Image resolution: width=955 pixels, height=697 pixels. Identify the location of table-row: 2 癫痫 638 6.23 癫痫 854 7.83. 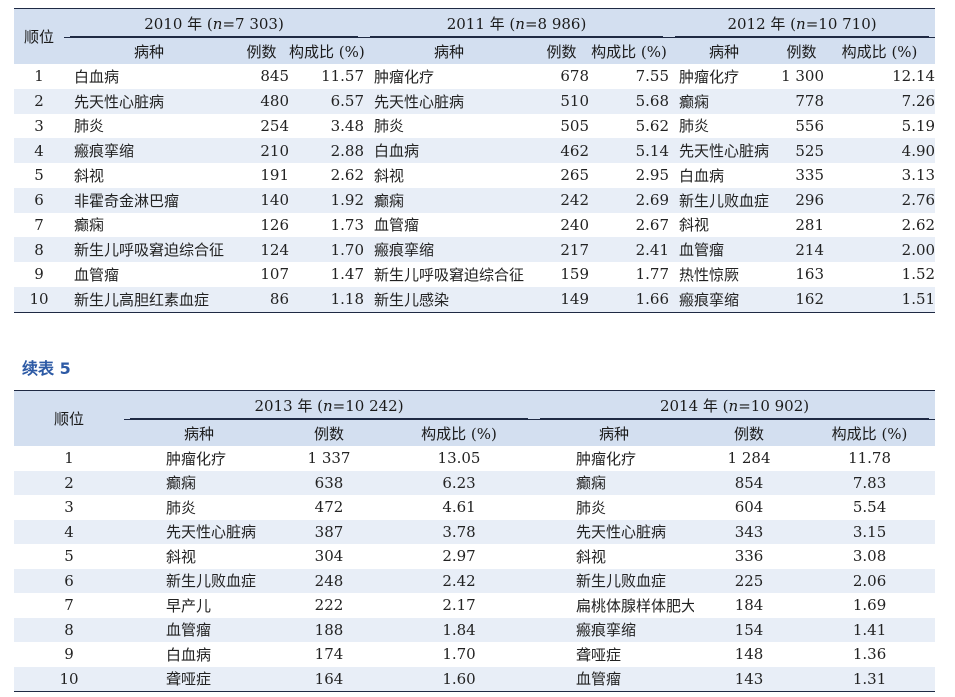
(475, 482).